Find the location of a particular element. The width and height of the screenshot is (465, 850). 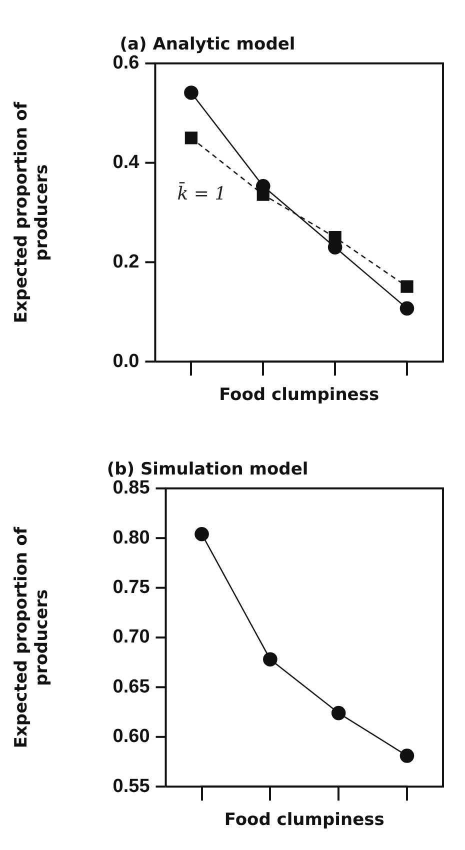

annotation: k̄ = 1 is located at coordinates (201, 192).